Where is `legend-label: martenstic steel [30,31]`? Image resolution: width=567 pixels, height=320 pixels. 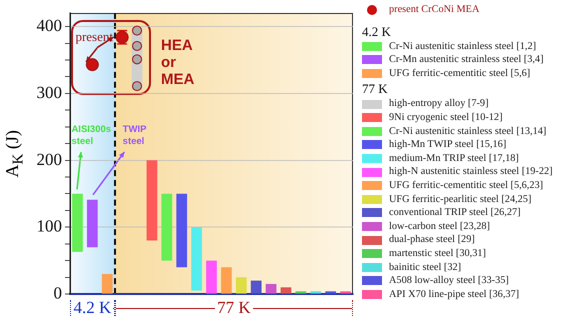 legend-label: martenstic steel [30,31] is located at coordinates (437, 253).